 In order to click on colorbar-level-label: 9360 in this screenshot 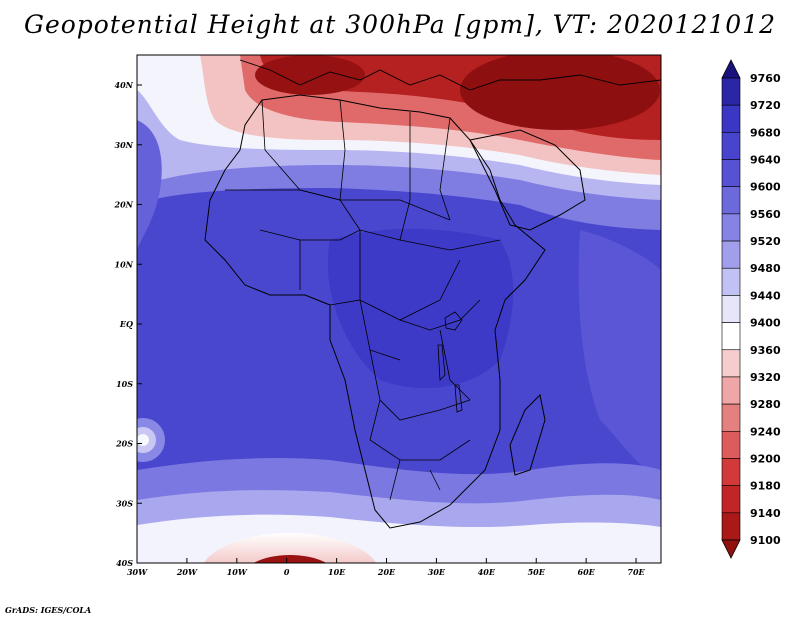, I will do `click(765, 350)`.